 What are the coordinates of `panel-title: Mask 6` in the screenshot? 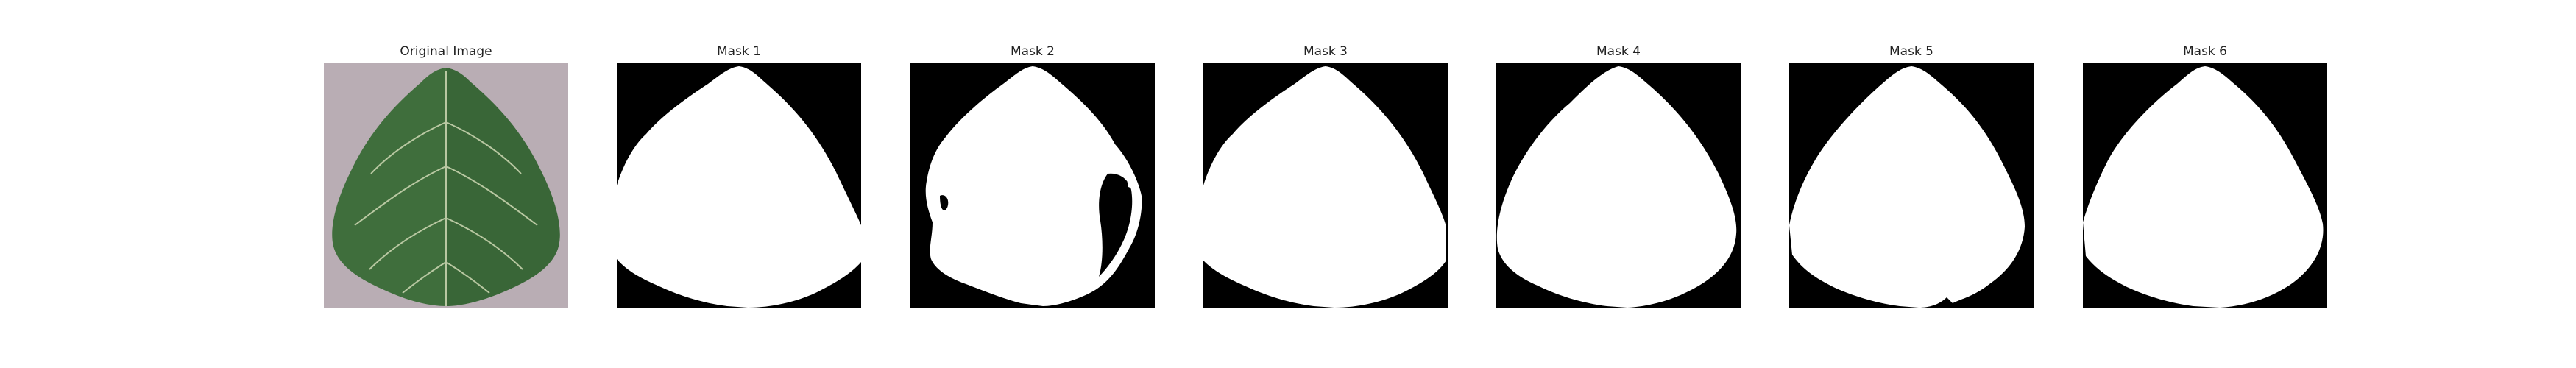 It's located at (2204, 52).